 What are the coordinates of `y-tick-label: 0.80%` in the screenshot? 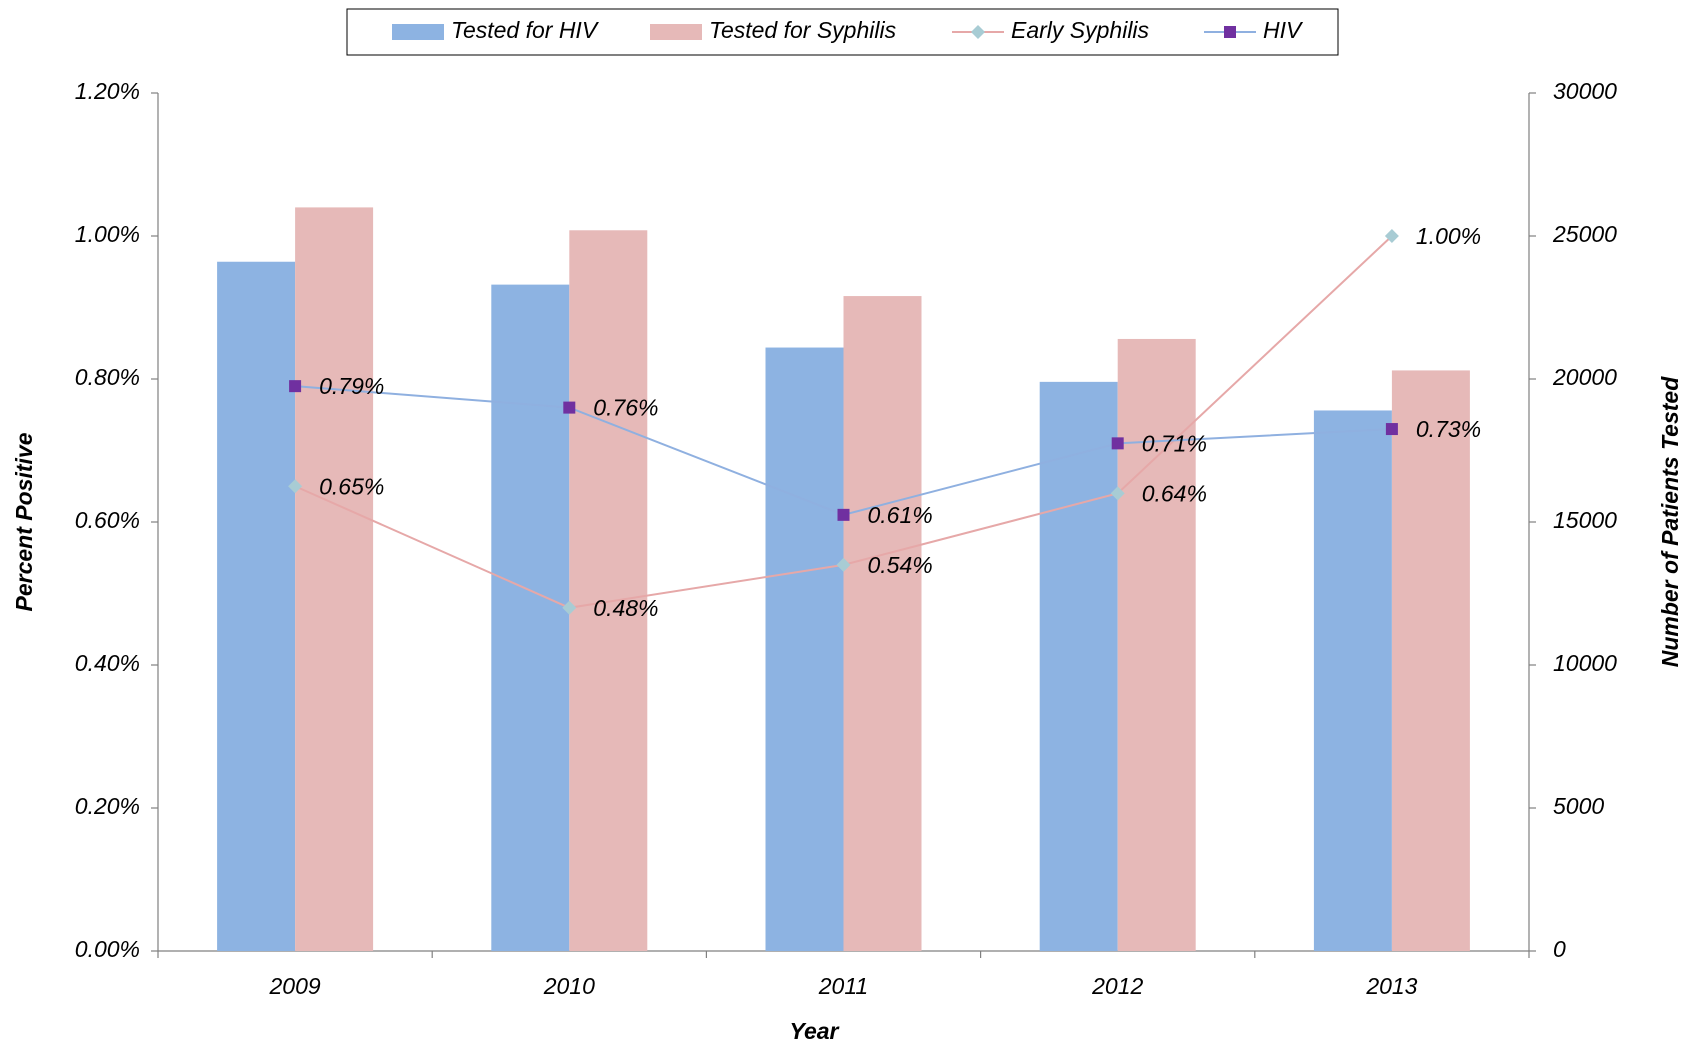 It's located at (107, 377).